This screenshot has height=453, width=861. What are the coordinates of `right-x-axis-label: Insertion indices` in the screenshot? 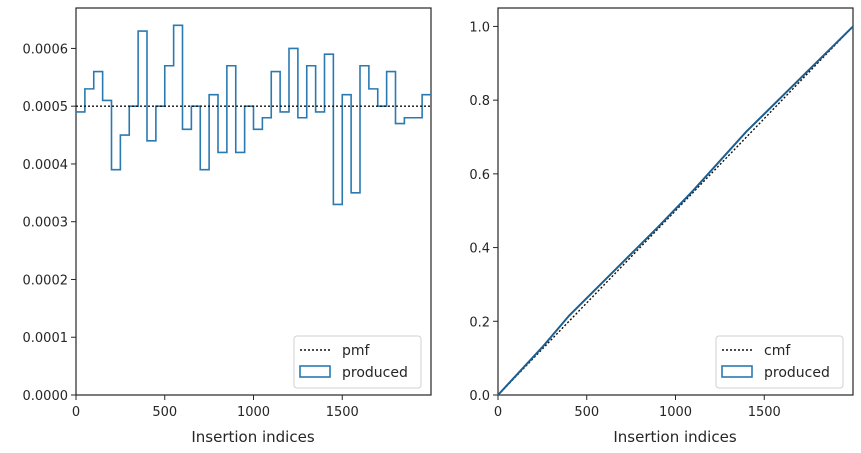 It's located at (674, 437).